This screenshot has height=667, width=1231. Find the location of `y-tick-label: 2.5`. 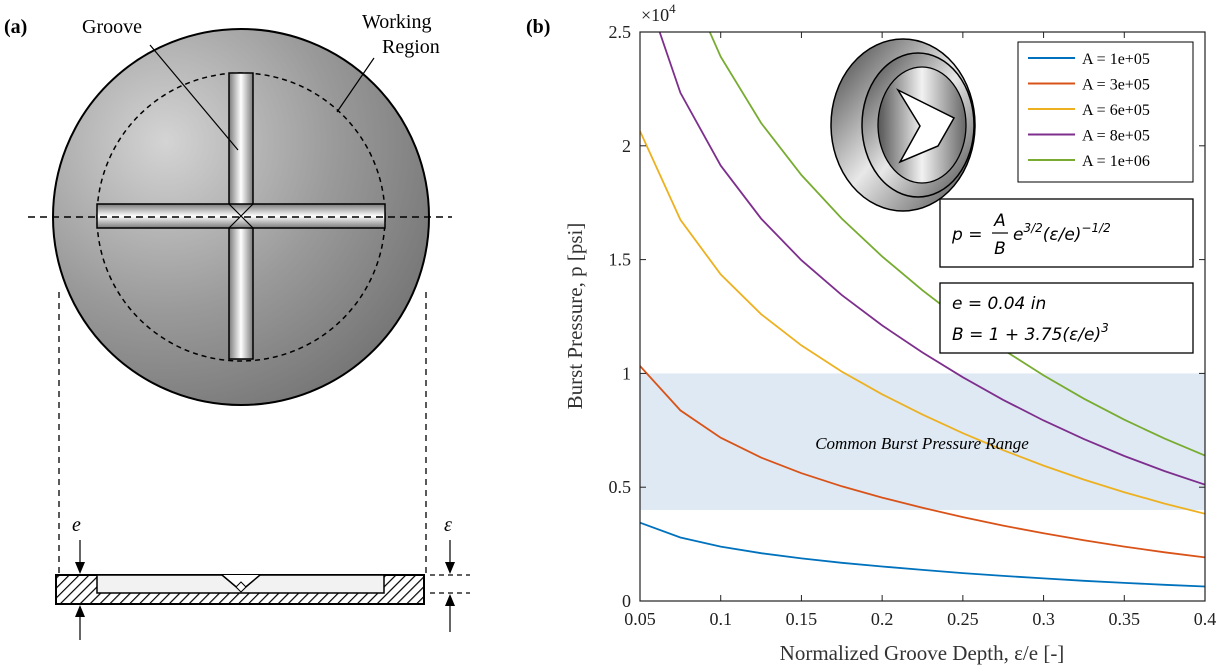

y-tick-label: 2.5 is located at coordinates (620, 32).